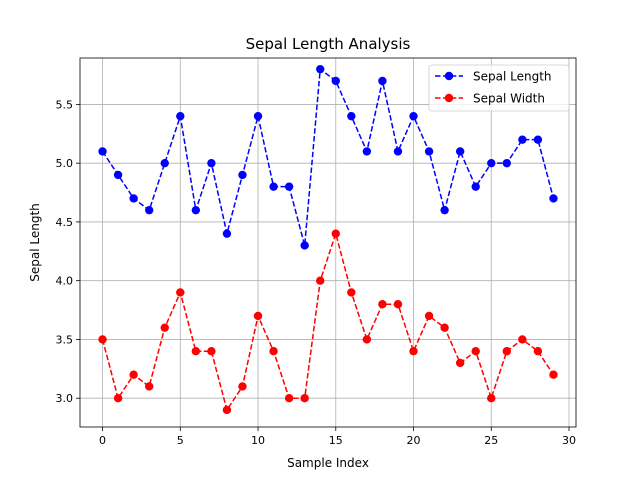  What do you see at coordinates (336, 440) in the screenshot?
I see `x-tick-label: 15` at bounding box center [336, 440].